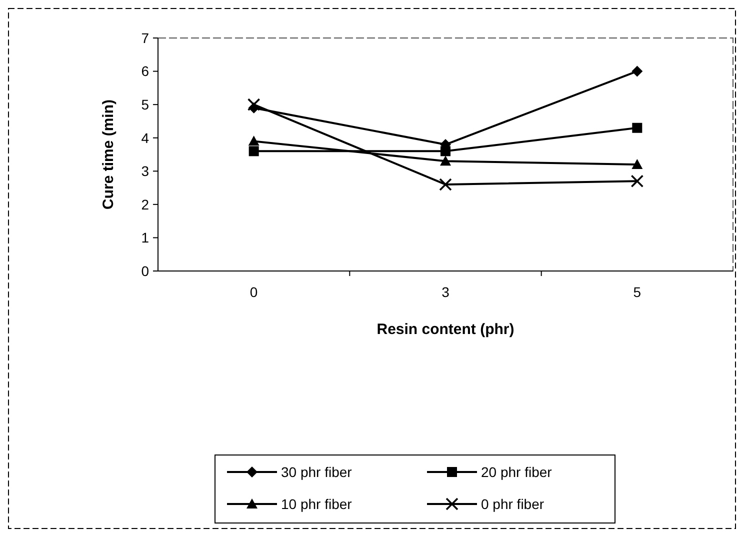 The height and width of the screenshot is (537, 744). I want to click on y-axis-title: Cure time (min), so click(108, 154).